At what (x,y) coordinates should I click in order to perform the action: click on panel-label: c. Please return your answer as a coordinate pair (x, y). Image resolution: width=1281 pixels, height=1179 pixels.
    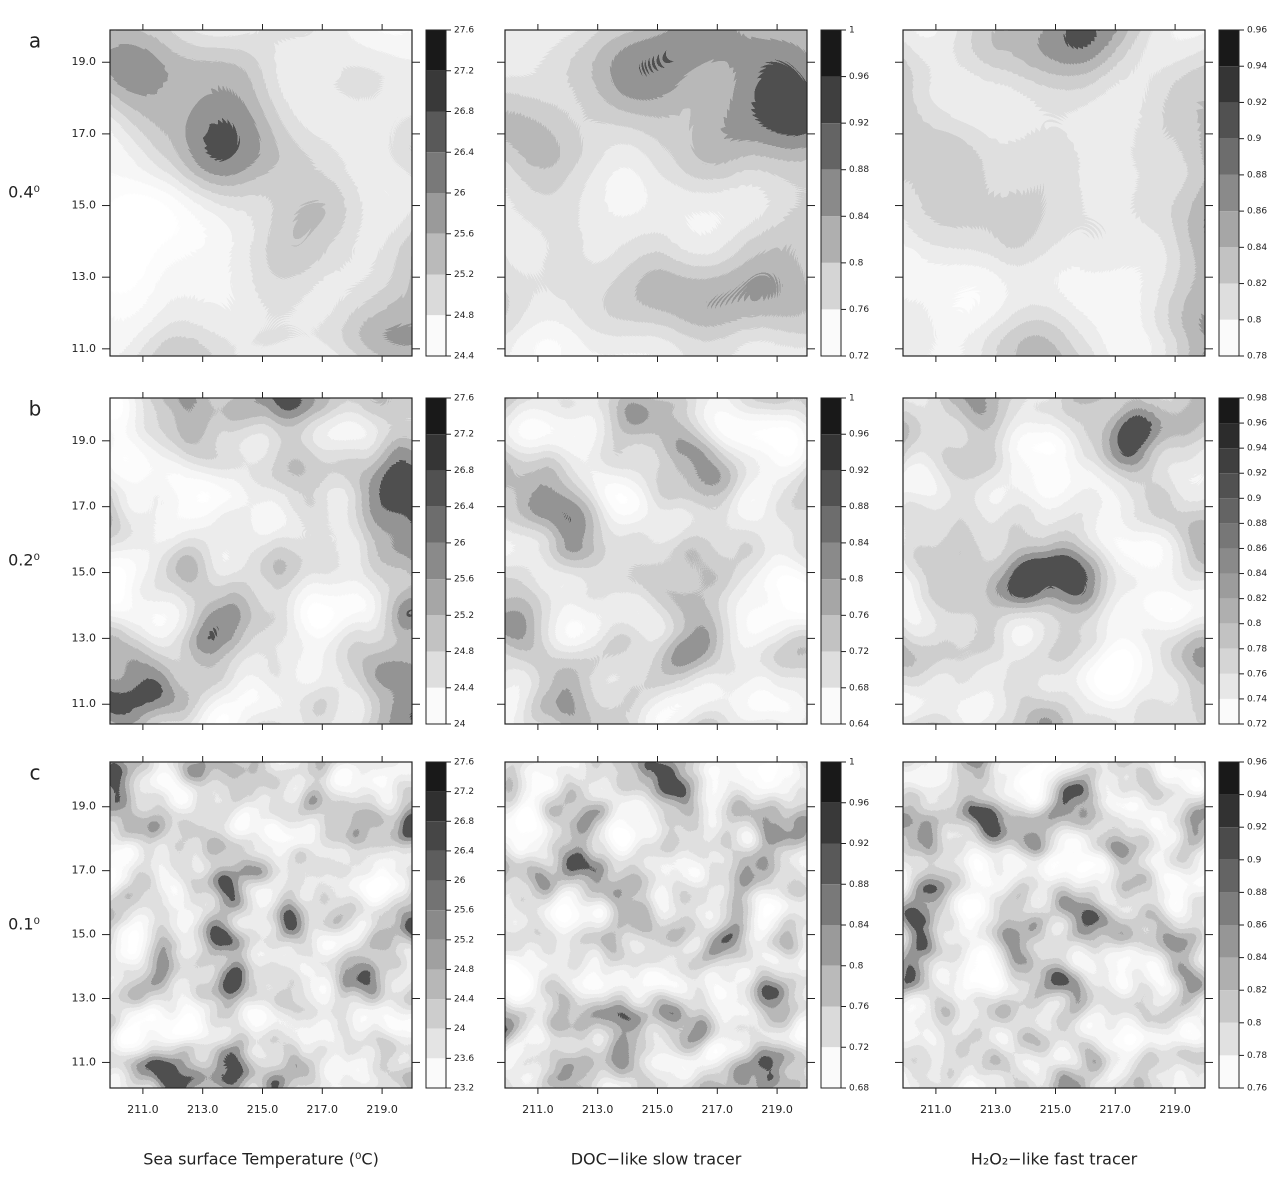
    Looking at the image, I should click on (35, 773).